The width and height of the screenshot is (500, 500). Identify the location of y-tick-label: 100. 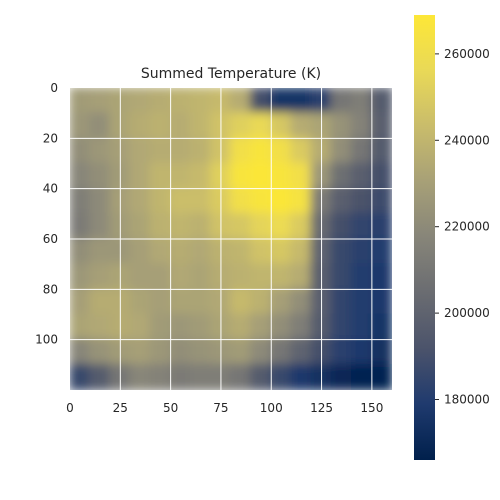
(46, 340).